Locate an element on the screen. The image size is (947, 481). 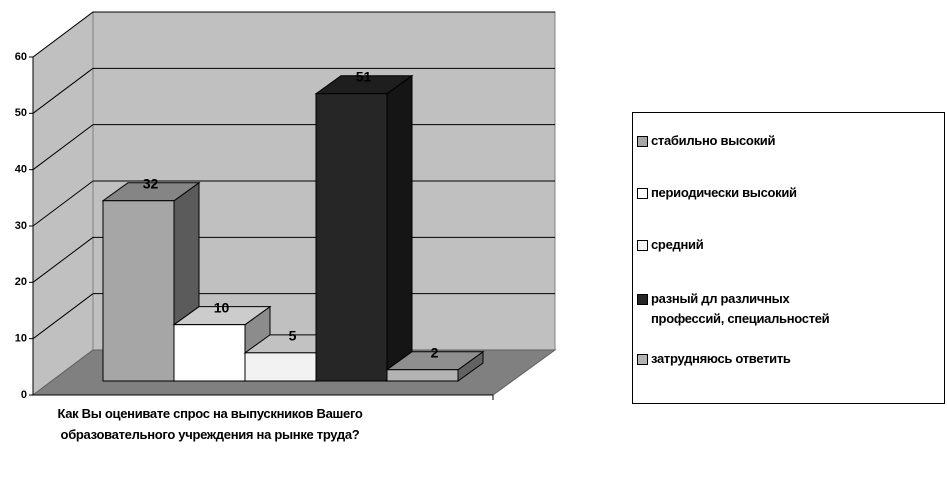
legend-item: средний is located at coordinates (787, 245).